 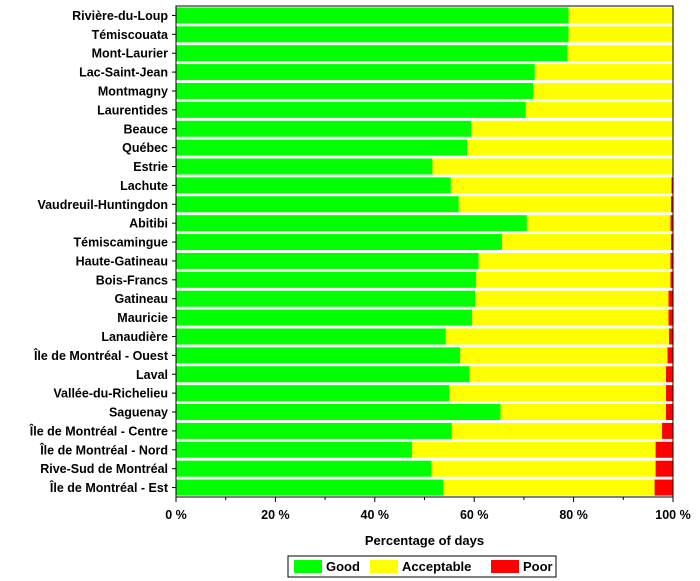 I want to click on category-label-25: Île de Montréal - Est, so click(x=109, y=487).